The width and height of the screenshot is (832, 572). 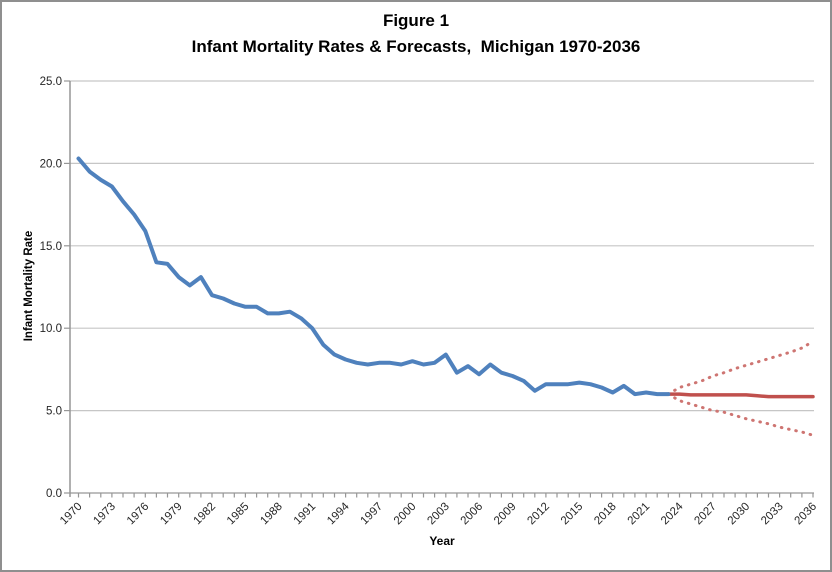 I want to click on lower-confidence-dotted-line, so click(x=740, y=414).